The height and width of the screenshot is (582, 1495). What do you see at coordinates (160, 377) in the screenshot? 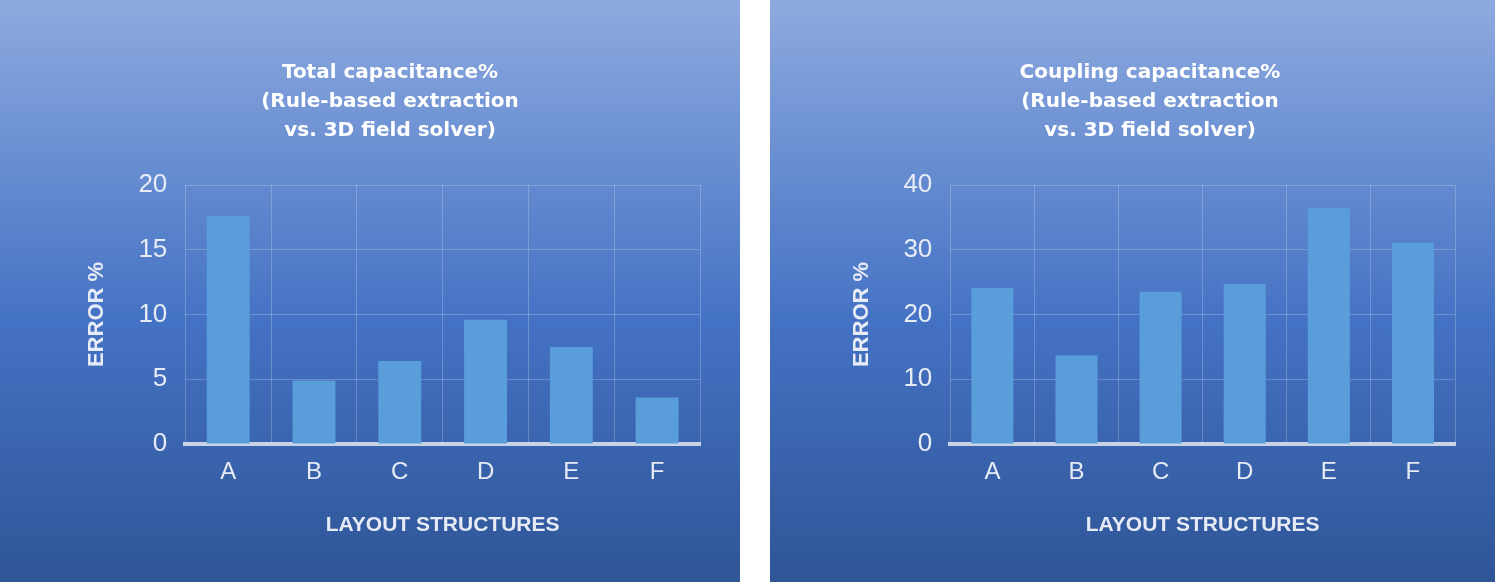
I see `y-tick-label: 5` at bounding box center [160, 377].